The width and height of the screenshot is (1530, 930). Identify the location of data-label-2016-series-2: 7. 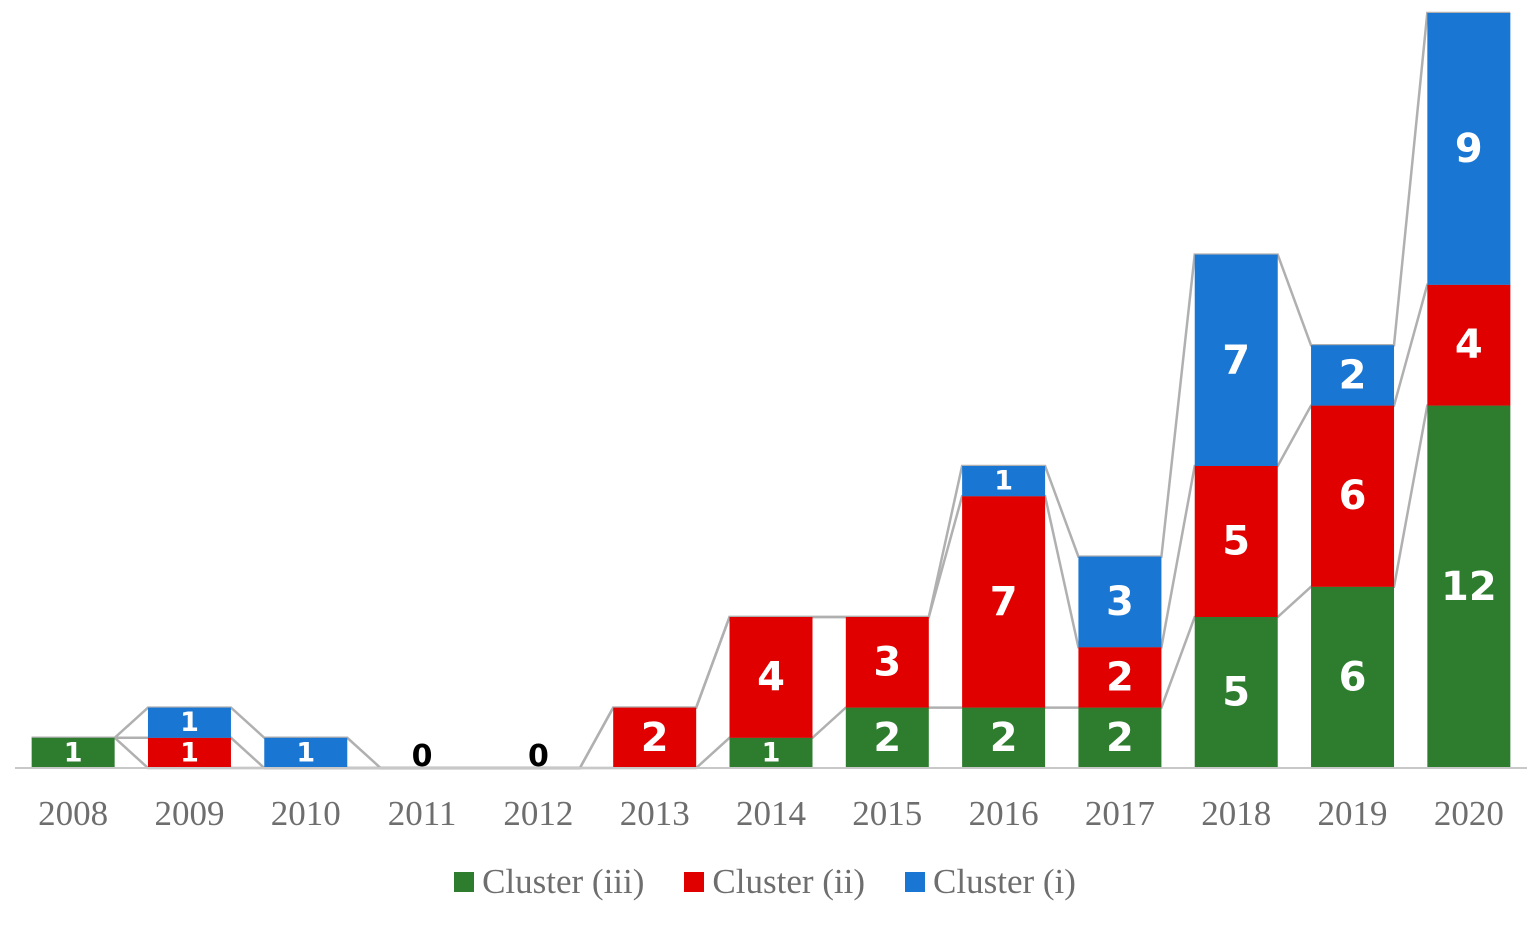
(1004, 602).